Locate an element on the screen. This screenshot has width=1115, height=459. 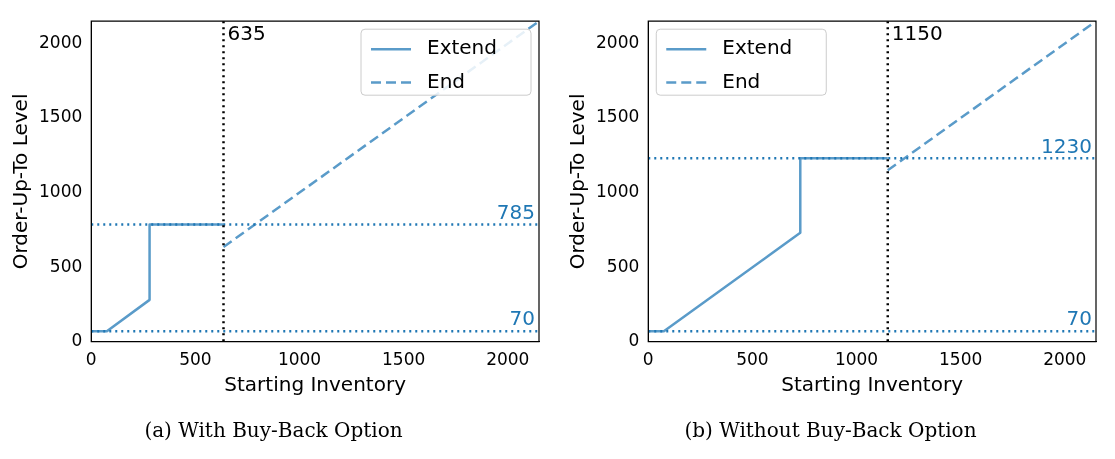
ref-line-label: 1230 is located at coordinates (1066, 145).